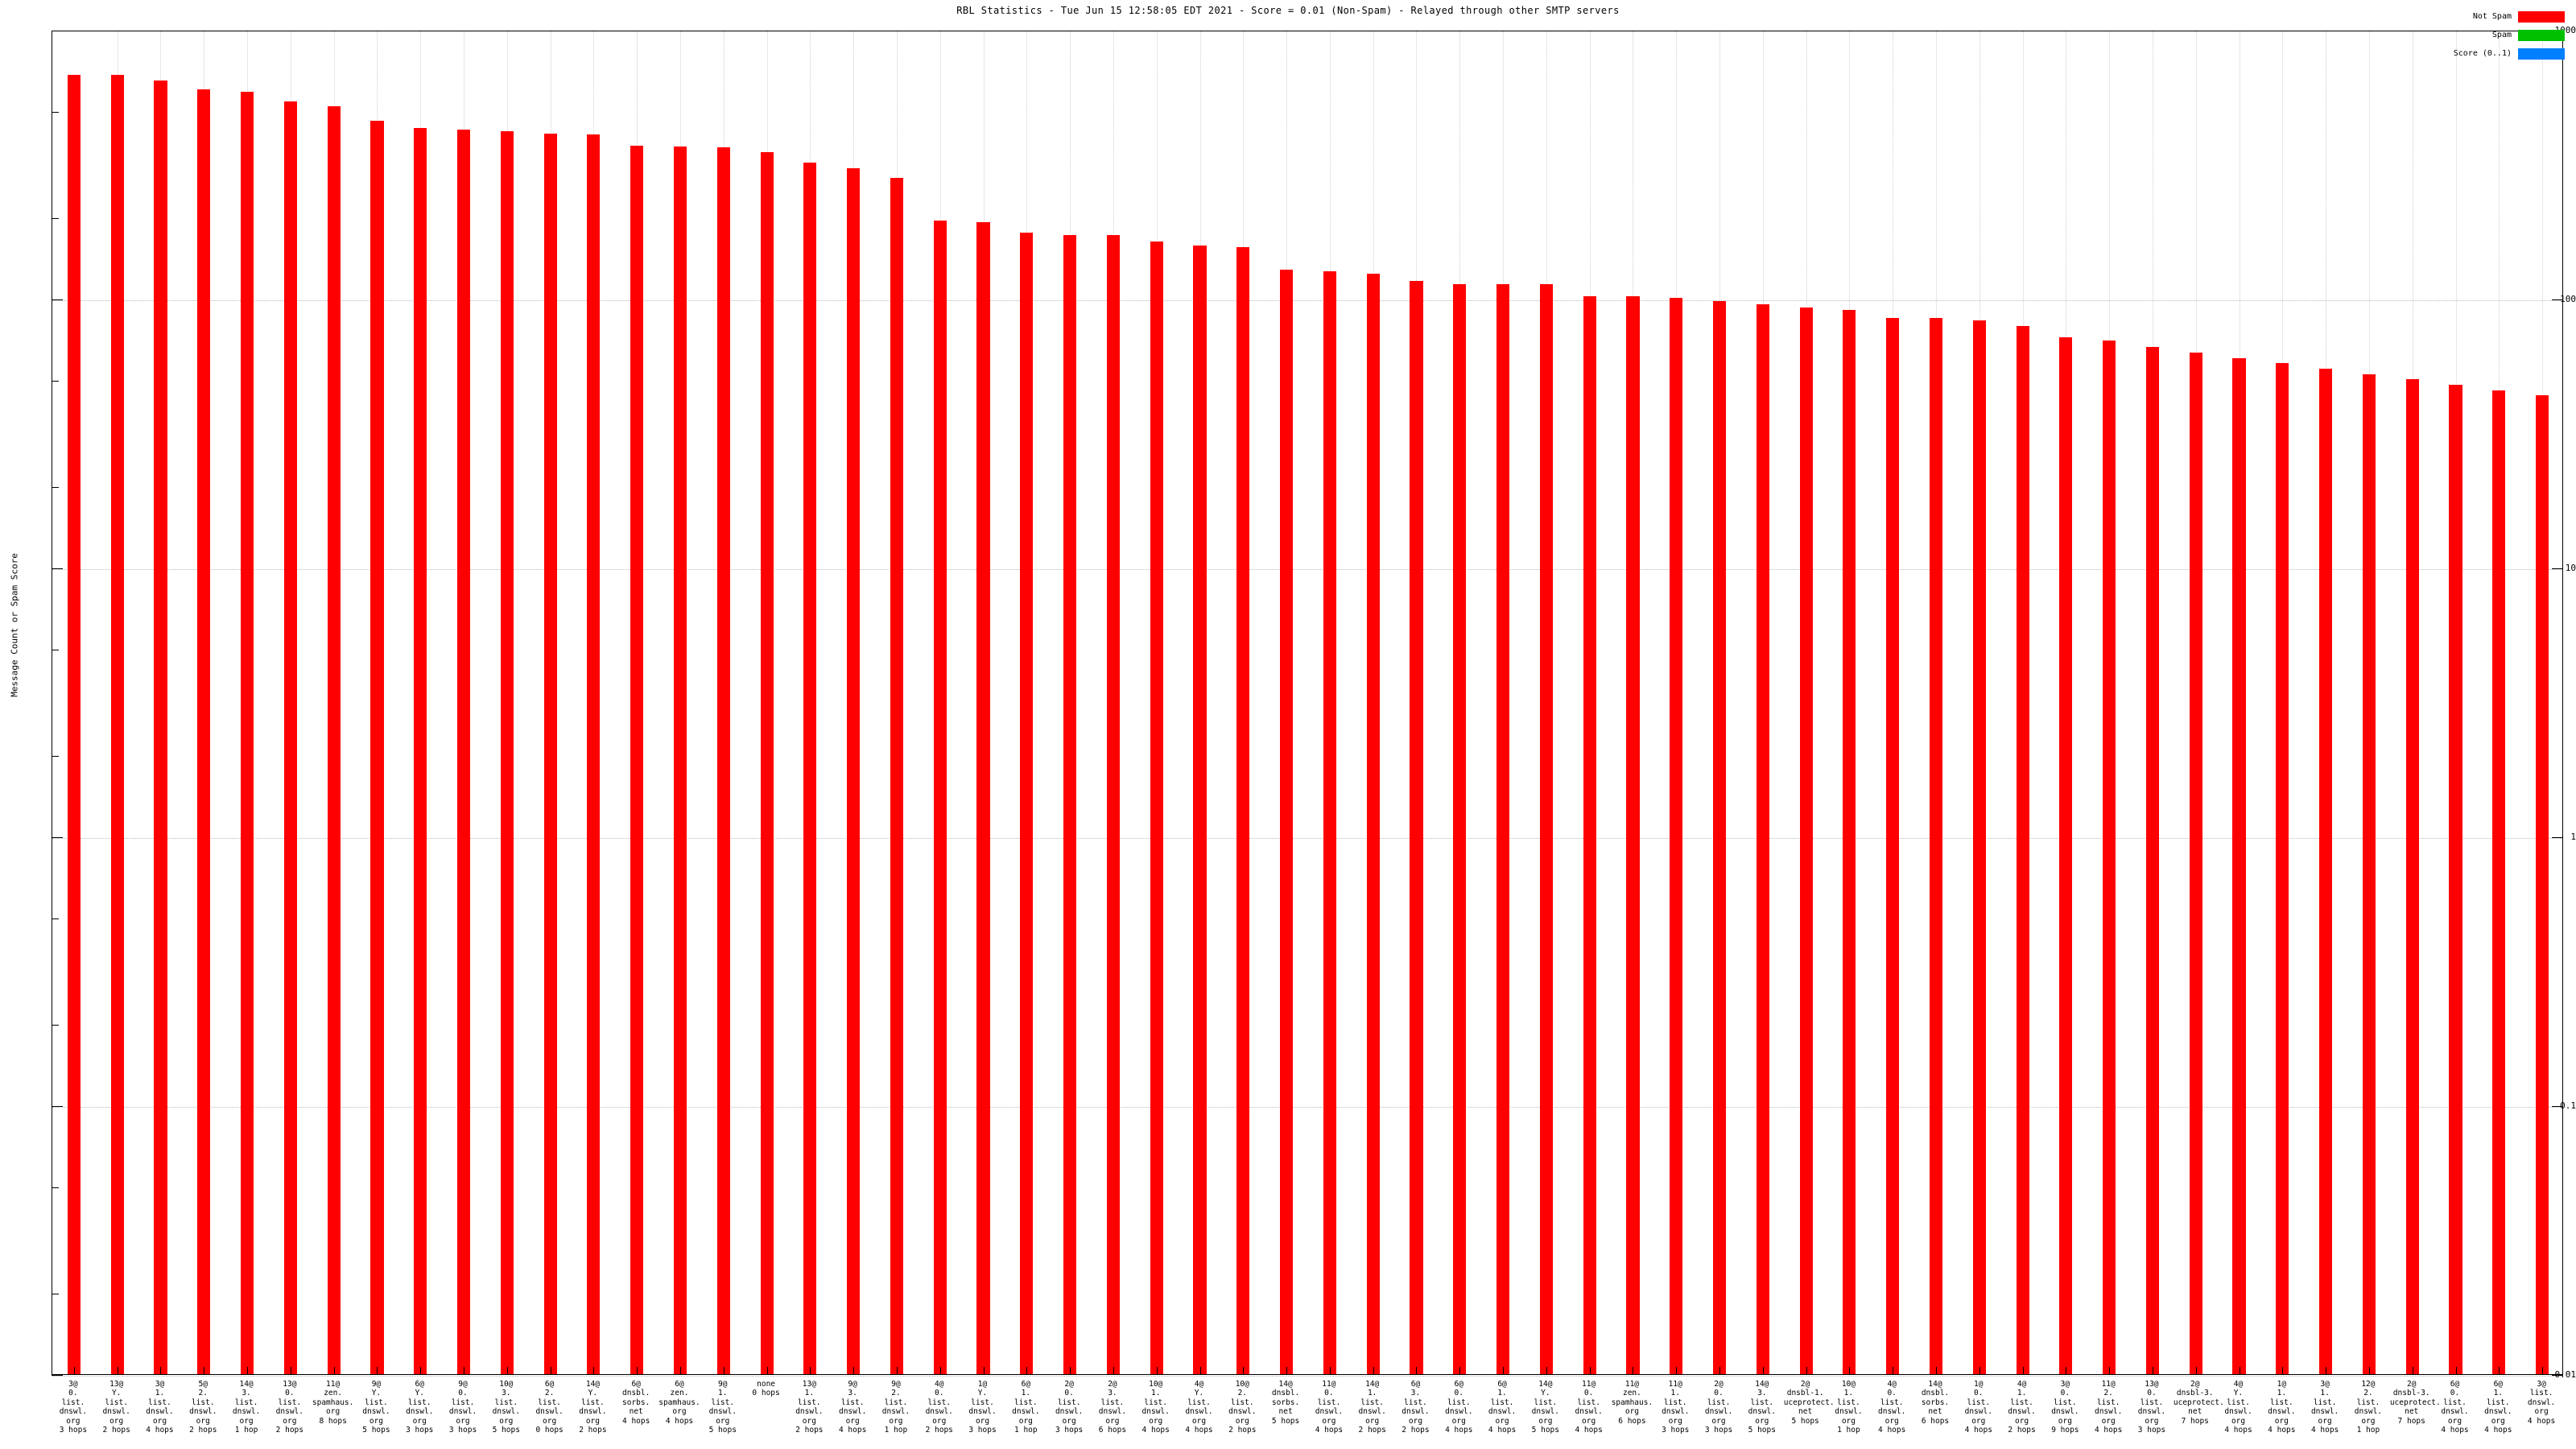  What do you see at coordinates (549, 1407) in the screenshot?
I see `x-axis-tick-label: 6@ 2. list. dnswl. org 0 hops` at bounding box center [549, 1407].